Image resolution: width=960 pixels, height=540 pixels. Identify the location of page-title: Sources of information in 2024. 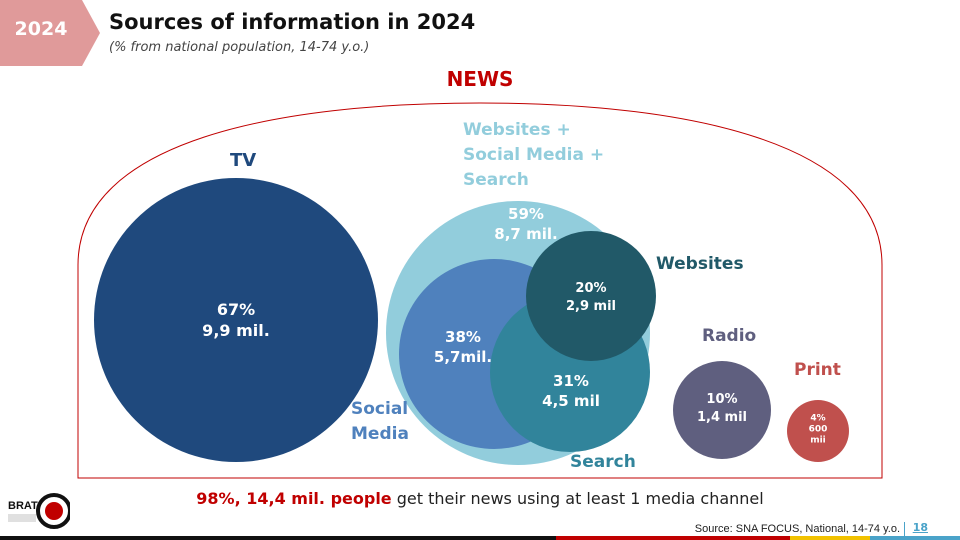
(292, 22).